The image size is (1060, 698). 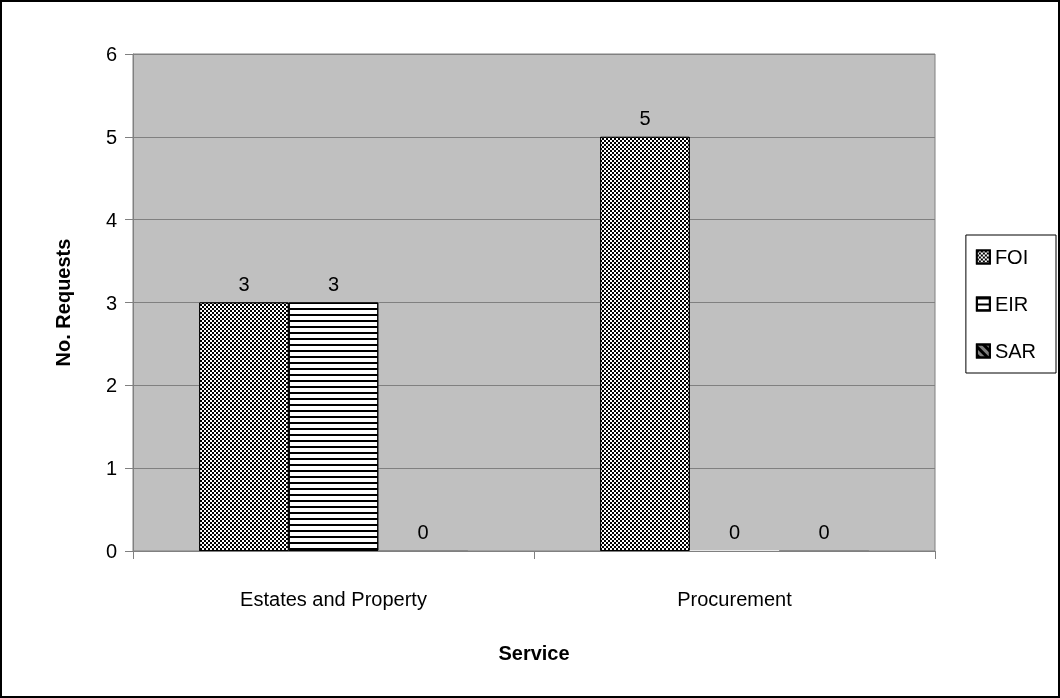 I want to click on y-tick-label: 6, so click(x=111, y=54).